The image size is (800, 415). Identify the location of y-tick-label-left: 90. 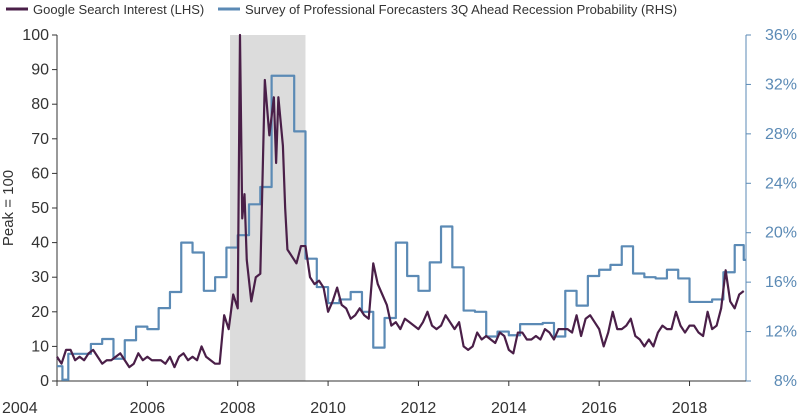
(40, 70).